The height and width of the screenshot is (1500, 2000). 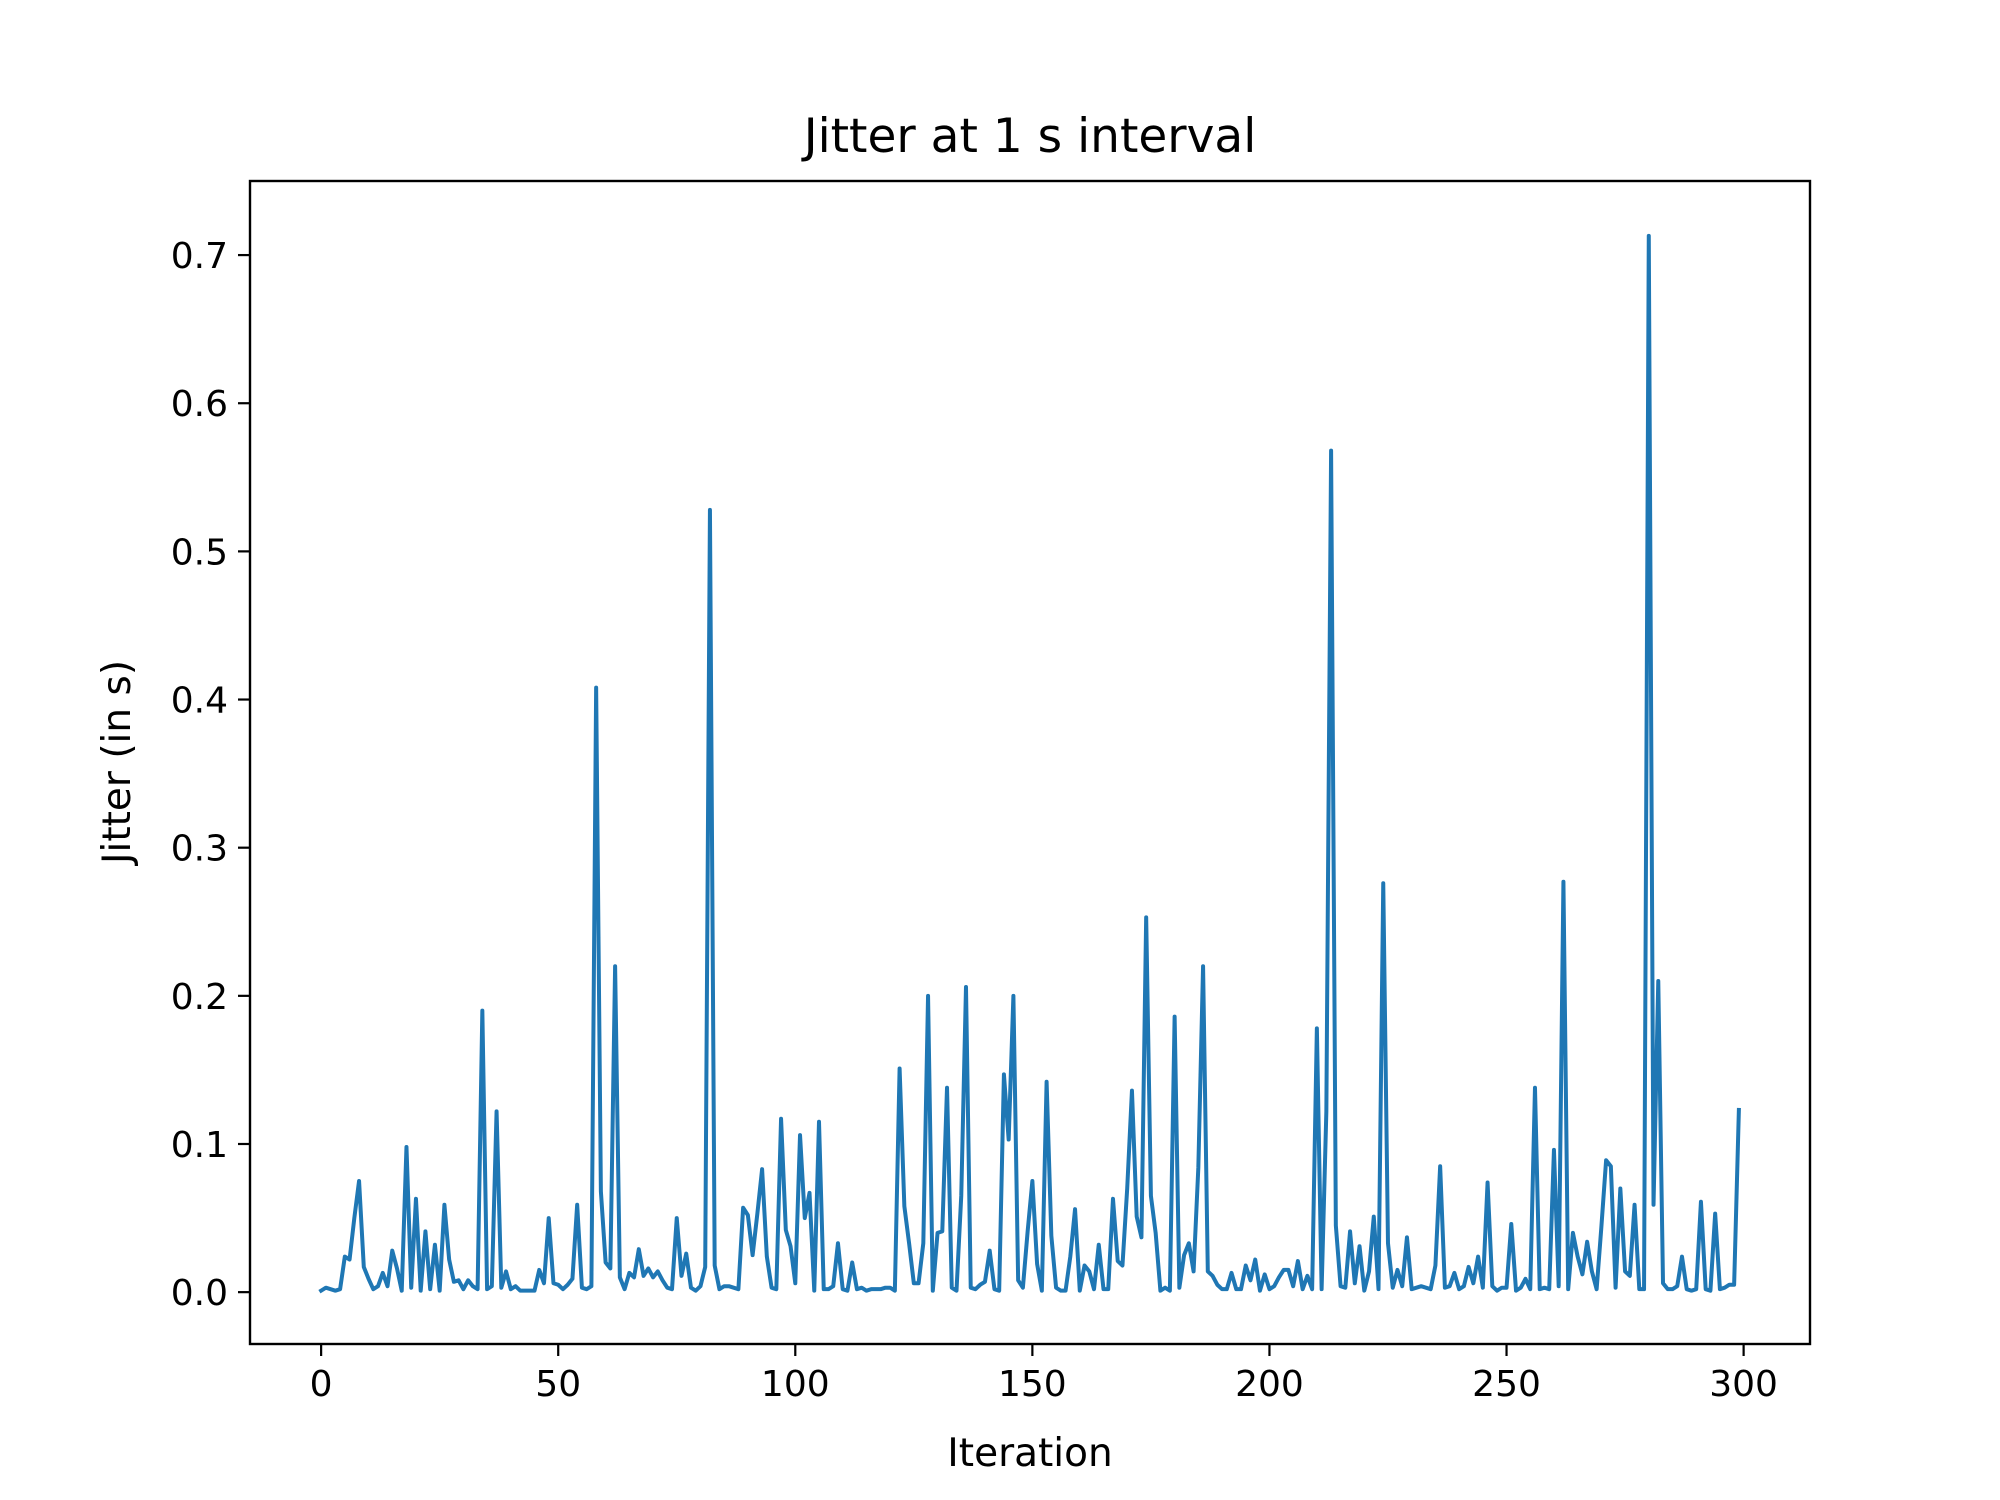 I want to click on y-tick-label: 0.2, so click(x=199, y=997).